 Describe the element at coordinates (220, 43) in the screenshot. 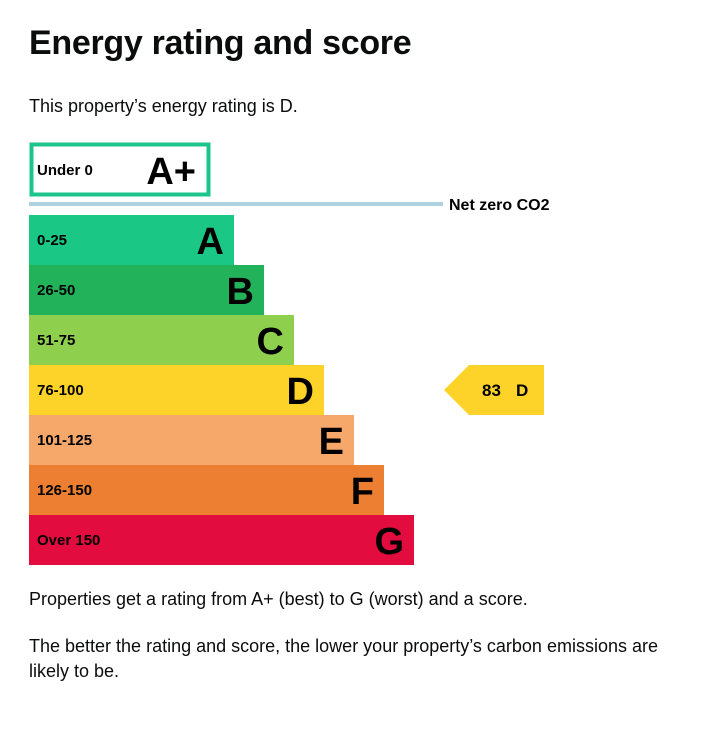

I see `page-title: Energy rating and score` at that location.